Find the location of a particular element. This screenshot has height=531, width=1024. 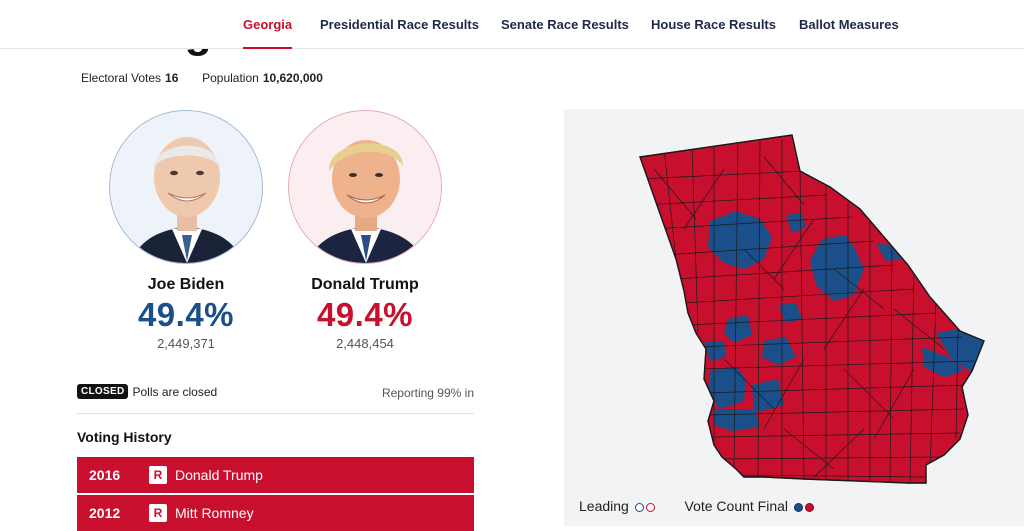

state-stats: Electoral Votes 16 Population 10,620,000 is located at coordinates (202, 78).